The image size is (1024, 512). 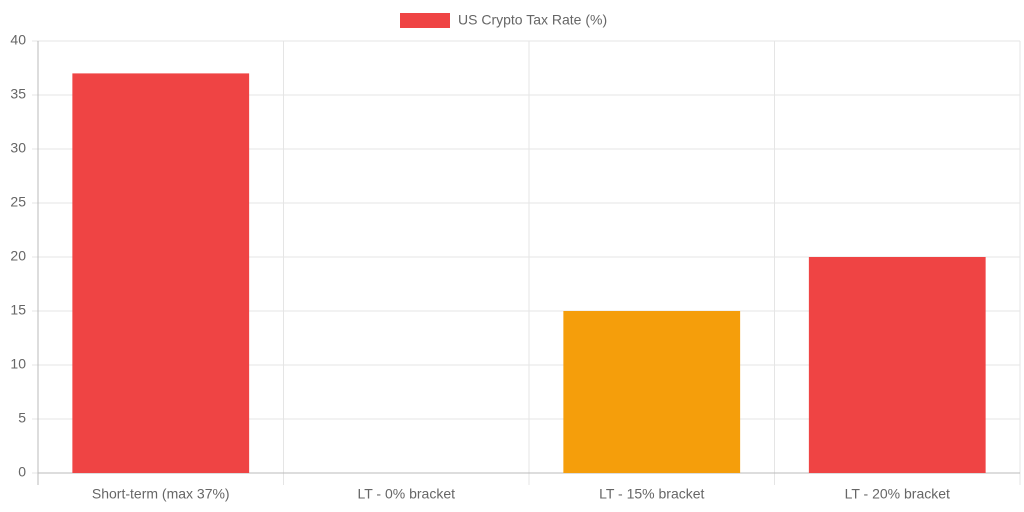 I want to click on x-tick-label: LT - 20% bracket, so click(x=897, y=494).